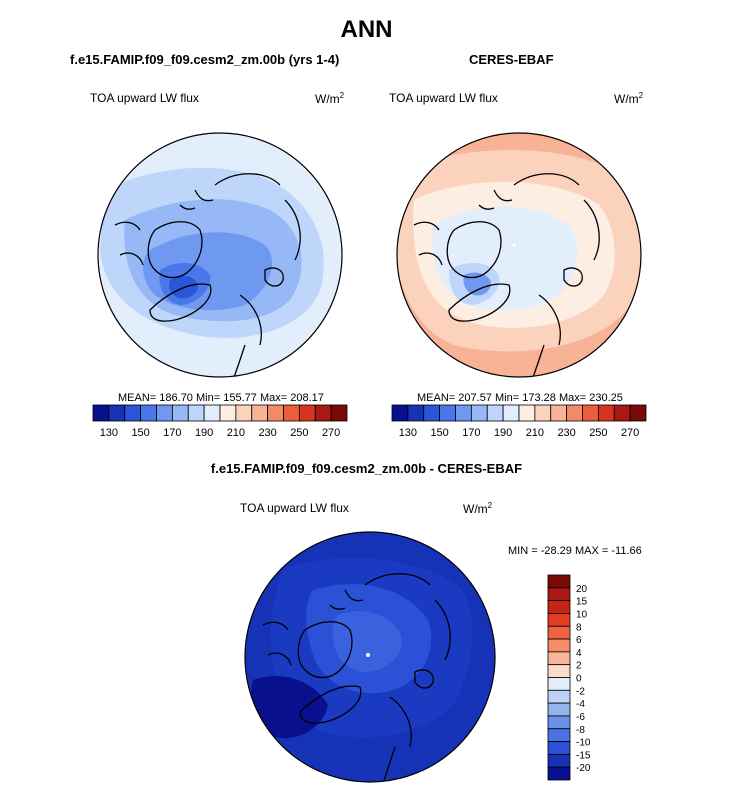  Describe the element at coordinates (579, 627) in the screenshot. I see `colorbar-tick-label: 8` at that location.